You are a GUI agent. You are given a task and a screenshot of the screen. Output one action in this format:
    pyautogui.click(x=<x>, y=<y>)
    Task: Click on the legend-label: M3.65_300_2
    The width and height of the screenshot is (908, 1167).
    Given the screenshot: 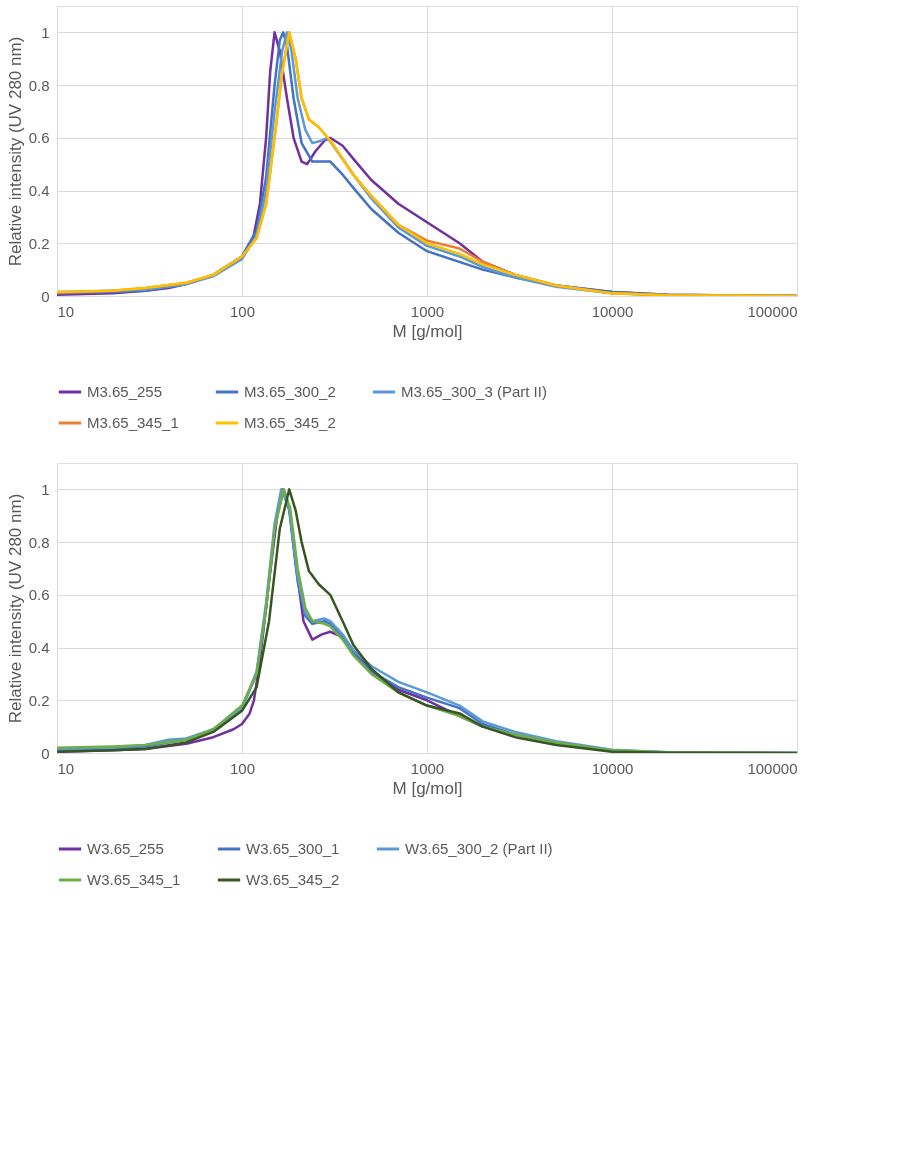 What is the action you would take?
    pyautogui.click(x=290, y=391)
    